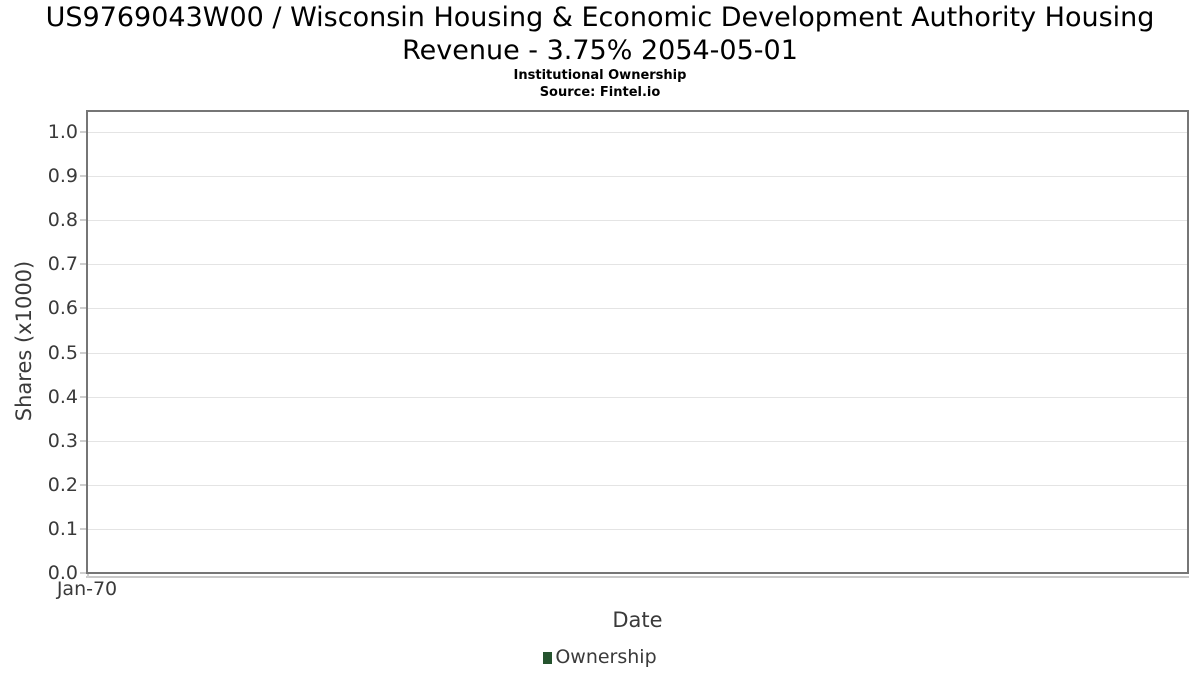  What do you see at coordinates (600, 75) in the screenshot?
I see `chart-subtitle: Institutional Ownership` at bounding box center [600, 75].